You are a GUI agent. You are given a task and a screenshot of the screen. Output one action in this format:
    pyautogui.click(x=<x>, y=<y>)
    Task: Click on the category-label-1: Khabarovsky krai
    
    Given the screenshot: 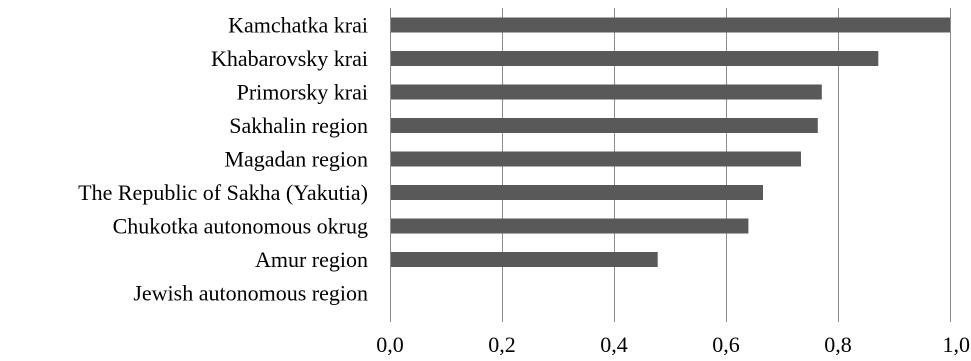 What is the action you would take?
    pyautogui.click(x=289, y=58)
    